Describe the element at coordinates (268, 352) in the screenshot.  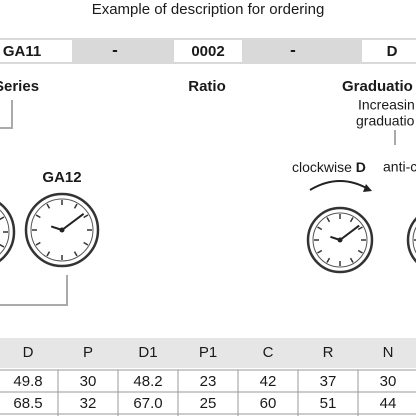
I see `table-header: C` at that location.